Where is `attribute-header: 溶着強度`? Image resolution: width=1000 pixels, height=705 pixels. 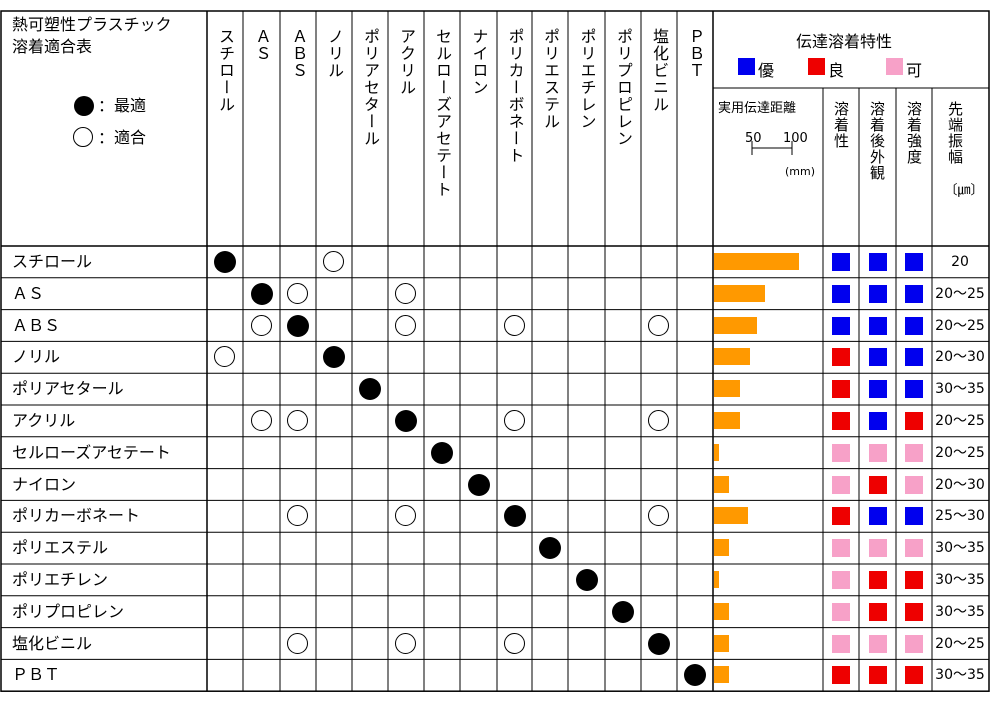 attribute-header: 溶着強度 is located at coordinates (914, 133).